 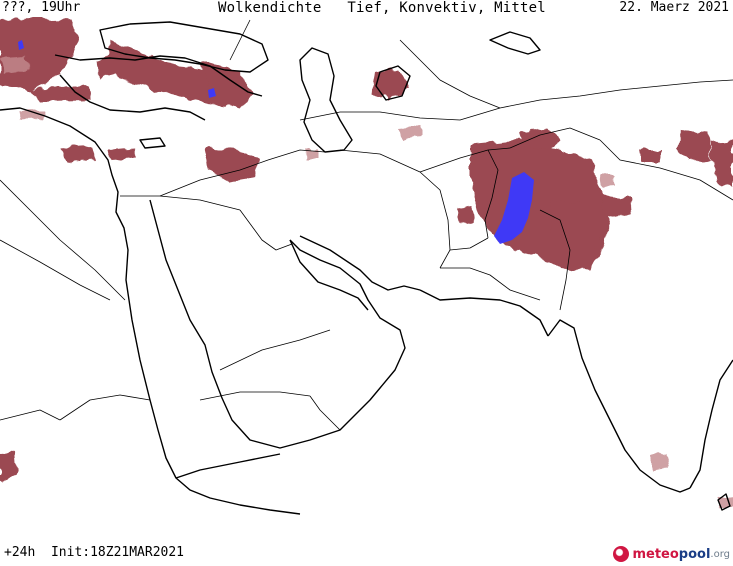 What do you see at coordinates (655, 554) in the screenshot?
I see `logo-text-meteo: meteo` at bounding box center [655, 554].